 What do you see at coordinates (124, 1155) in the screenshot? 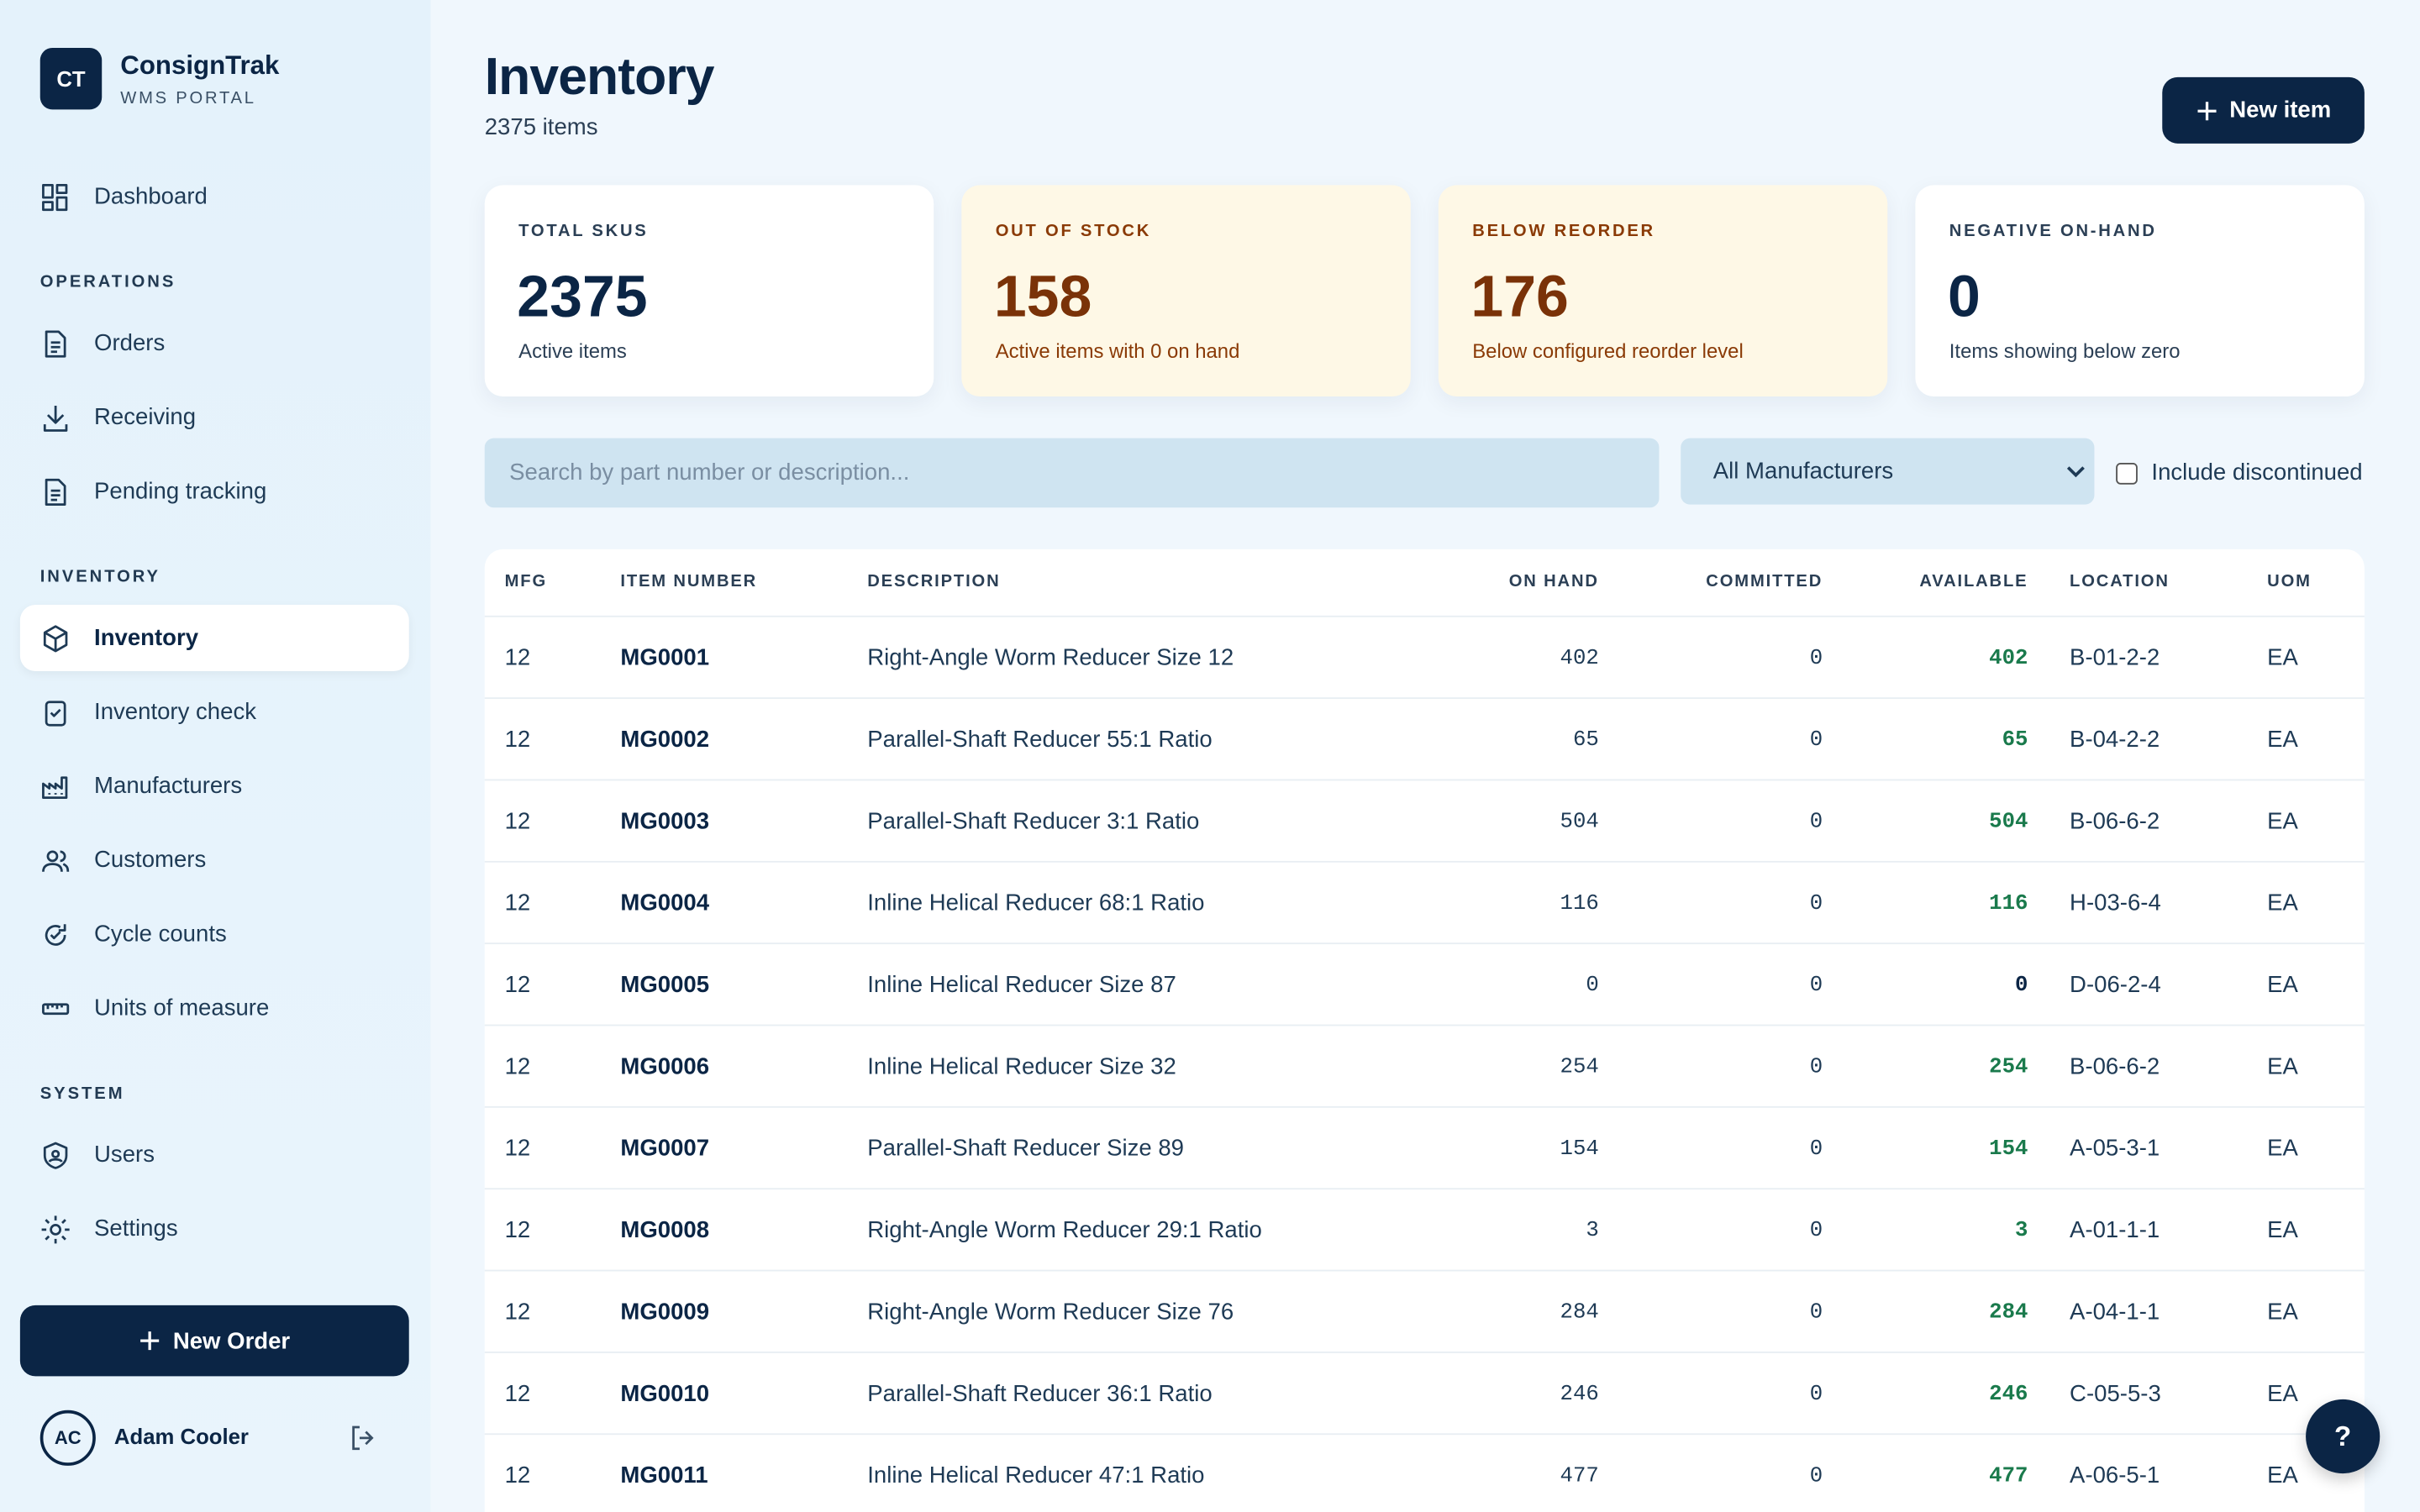
I see `nav-label: Users` at bounding box center [124, 1155].